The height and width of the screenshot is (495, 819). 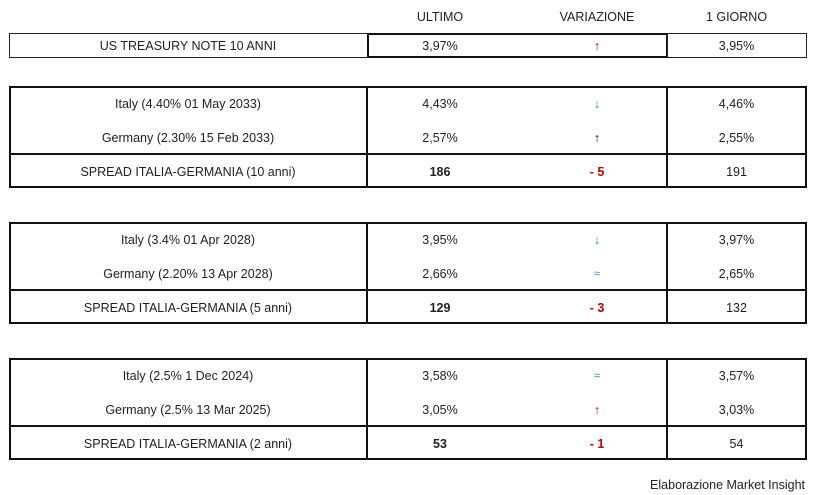 I want to click on bond-giorno: 4,46%, so click(x=736, y=104).